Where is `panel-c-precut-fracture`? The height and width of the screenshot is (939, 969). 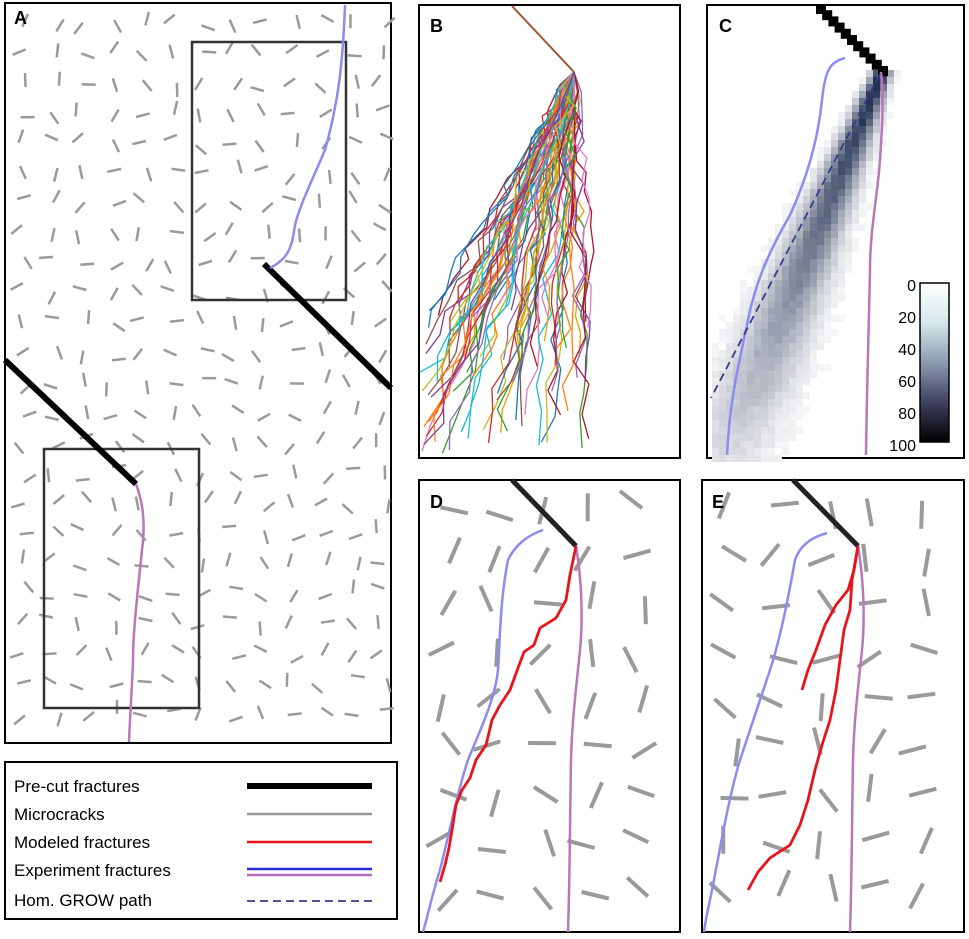
panel-c-precut-fracture is located at coordinates (852, 40).